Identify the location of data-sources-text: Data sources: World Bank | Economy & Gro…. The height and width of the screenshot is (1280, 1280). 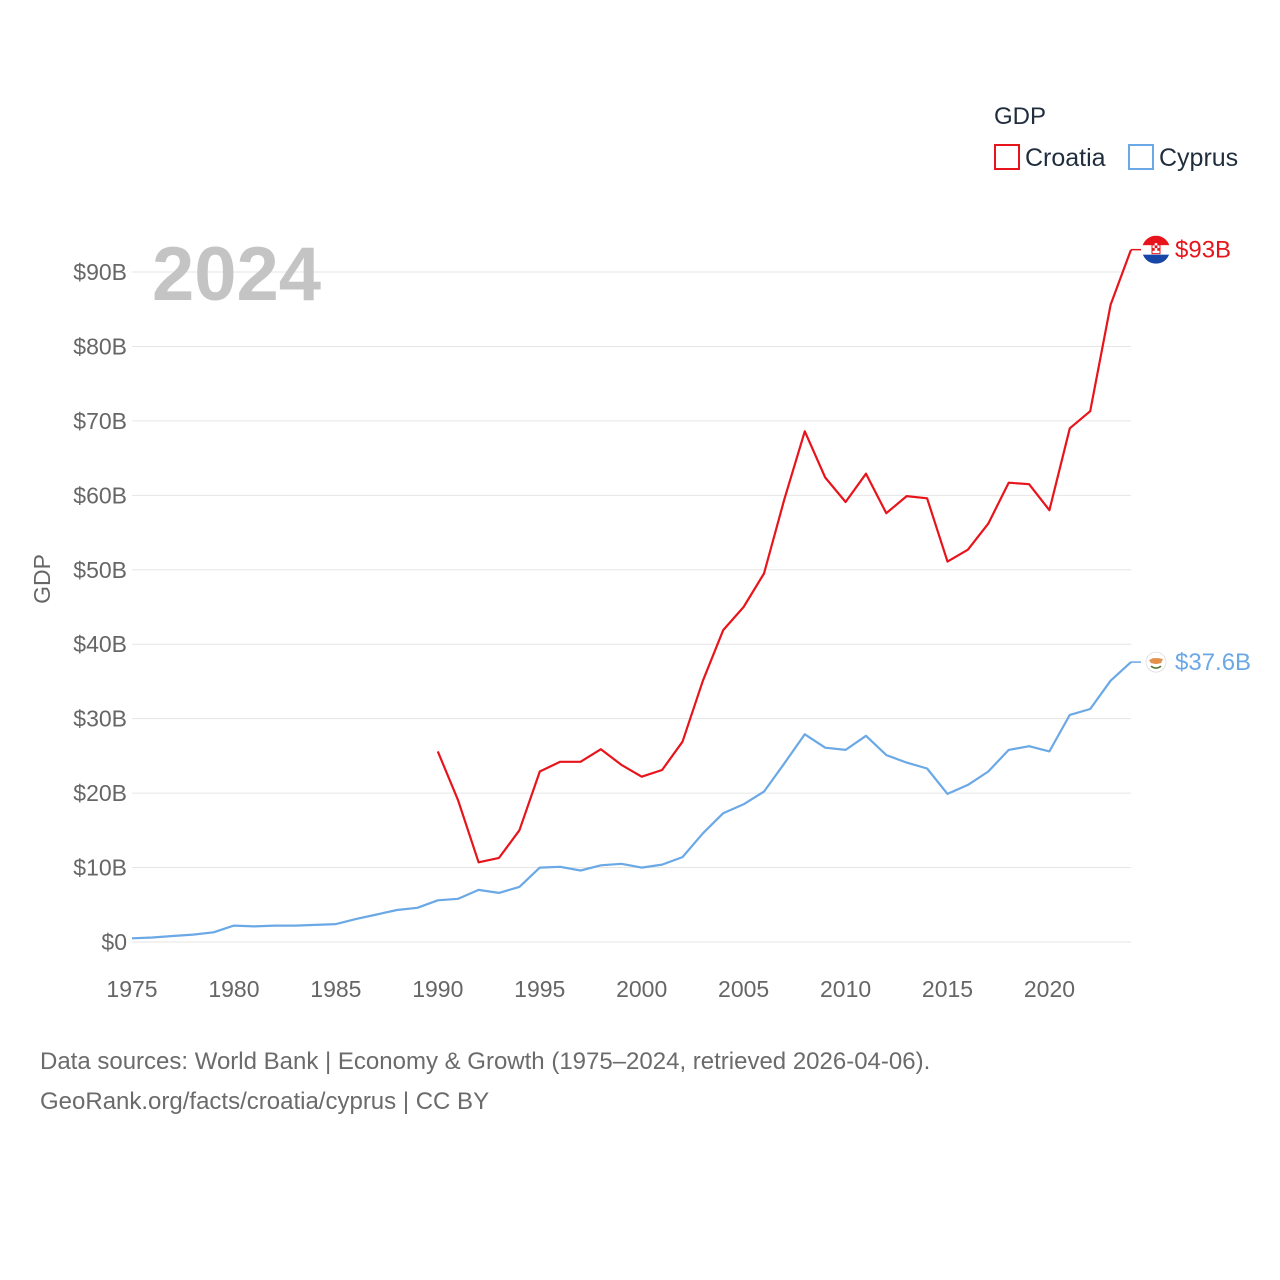
(485, 1061).